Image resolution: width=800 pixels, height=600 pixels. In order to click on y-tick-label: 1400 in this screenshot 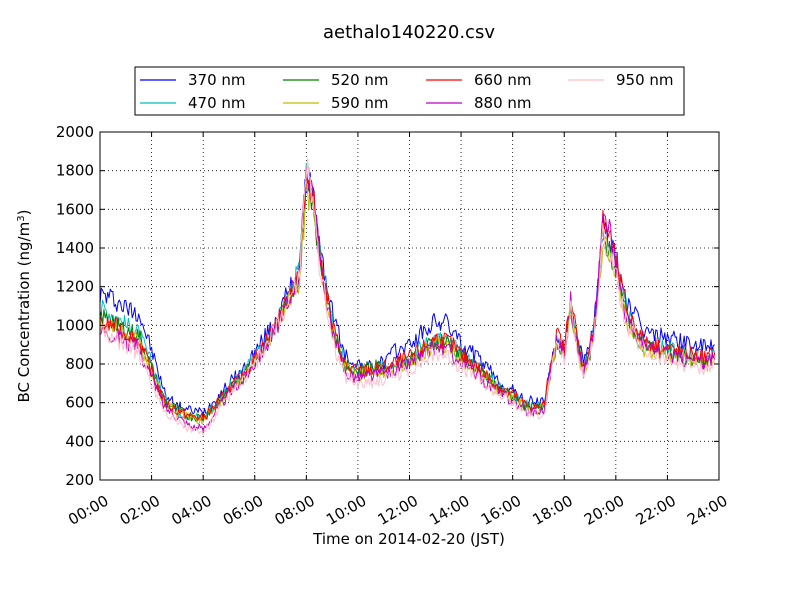, I will do `click(75, 248)`.